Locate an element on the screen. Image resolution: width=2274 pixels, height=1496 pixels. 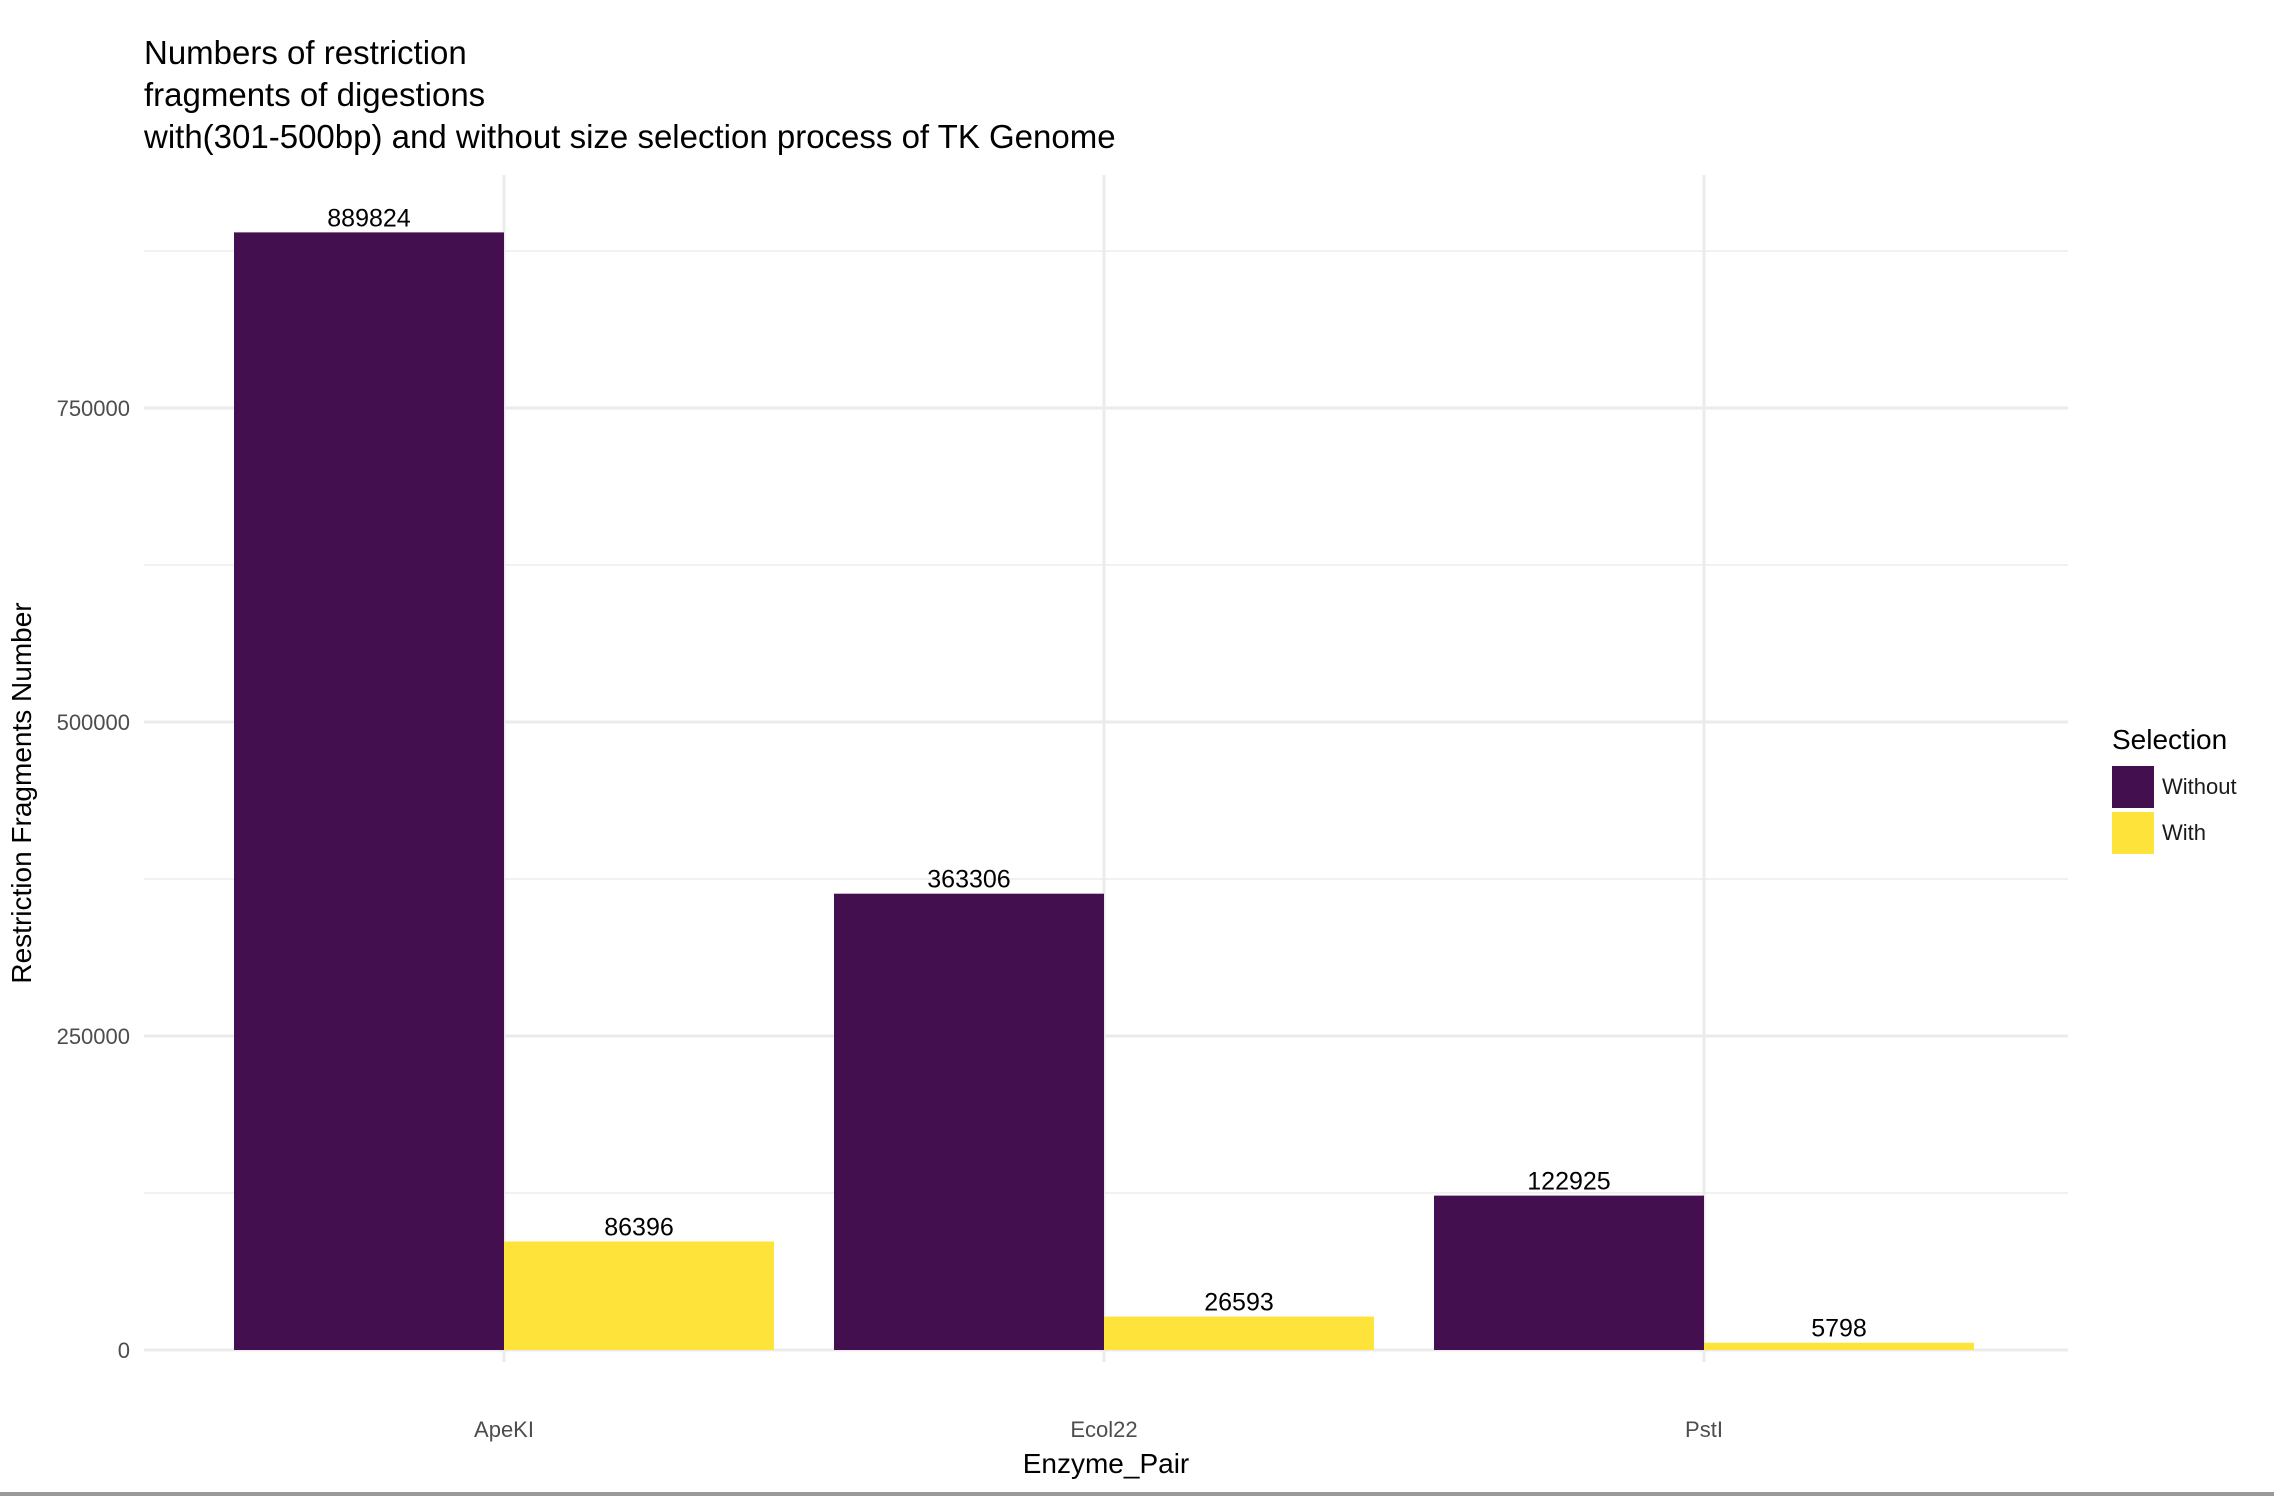
bar-with-apeki is located at coordinates (639, 1295).